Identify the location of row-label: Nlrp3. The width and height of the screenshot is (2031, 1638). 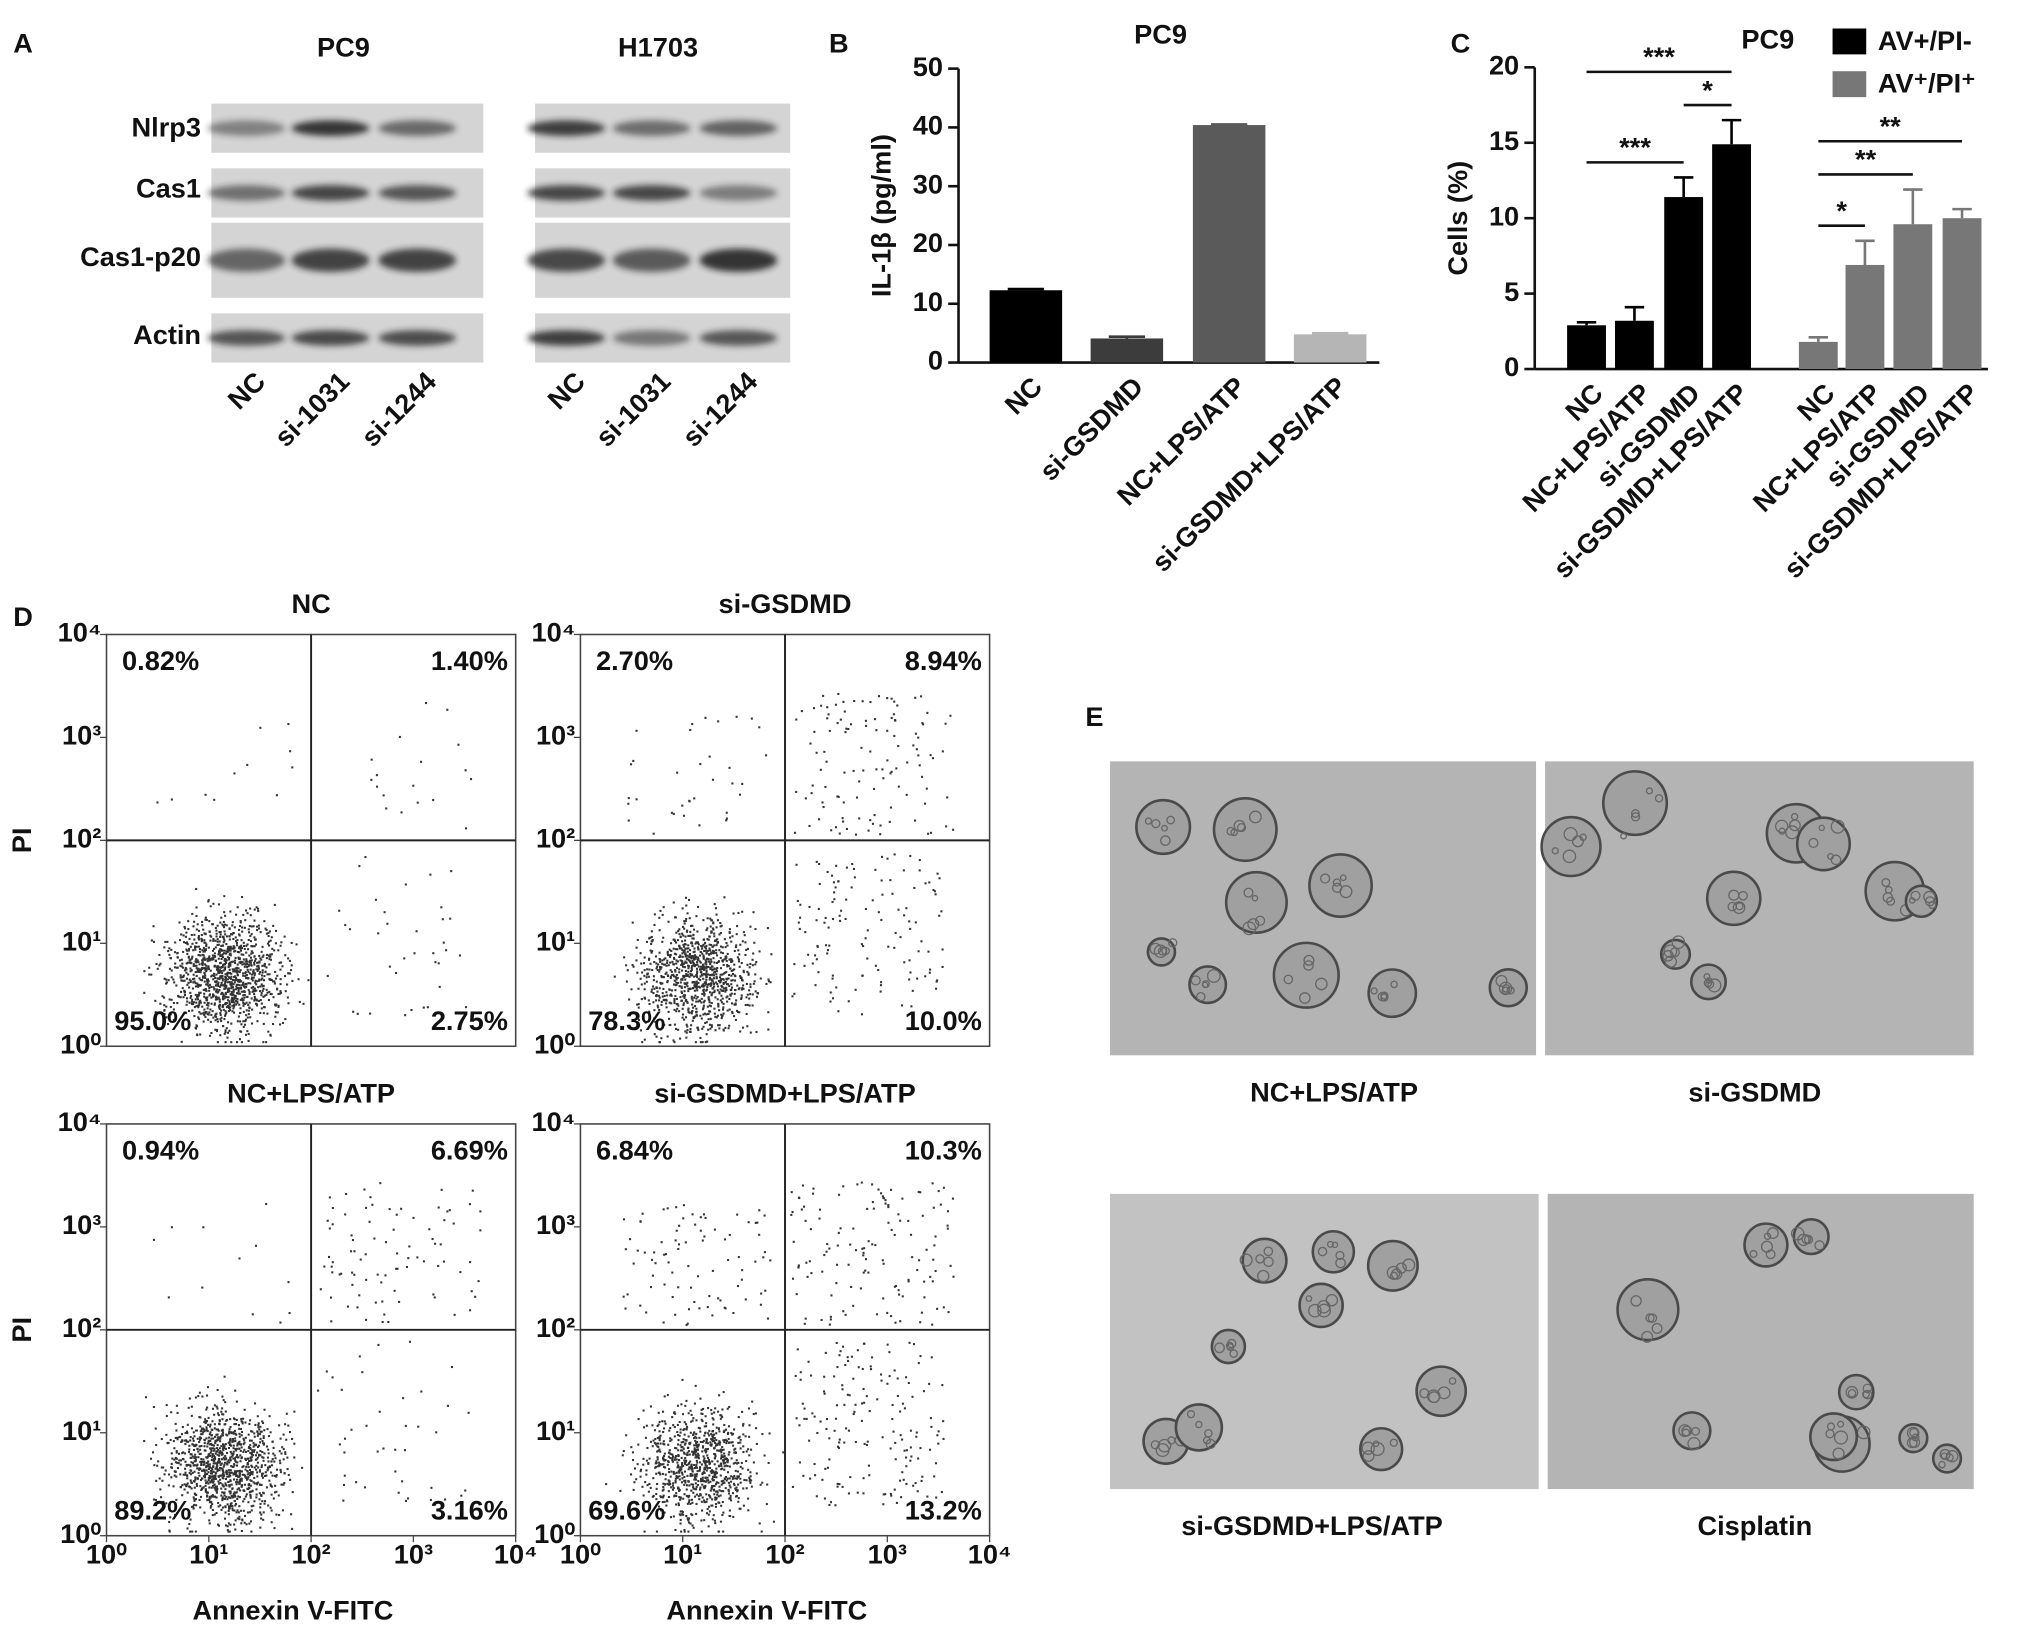
(167, 127).